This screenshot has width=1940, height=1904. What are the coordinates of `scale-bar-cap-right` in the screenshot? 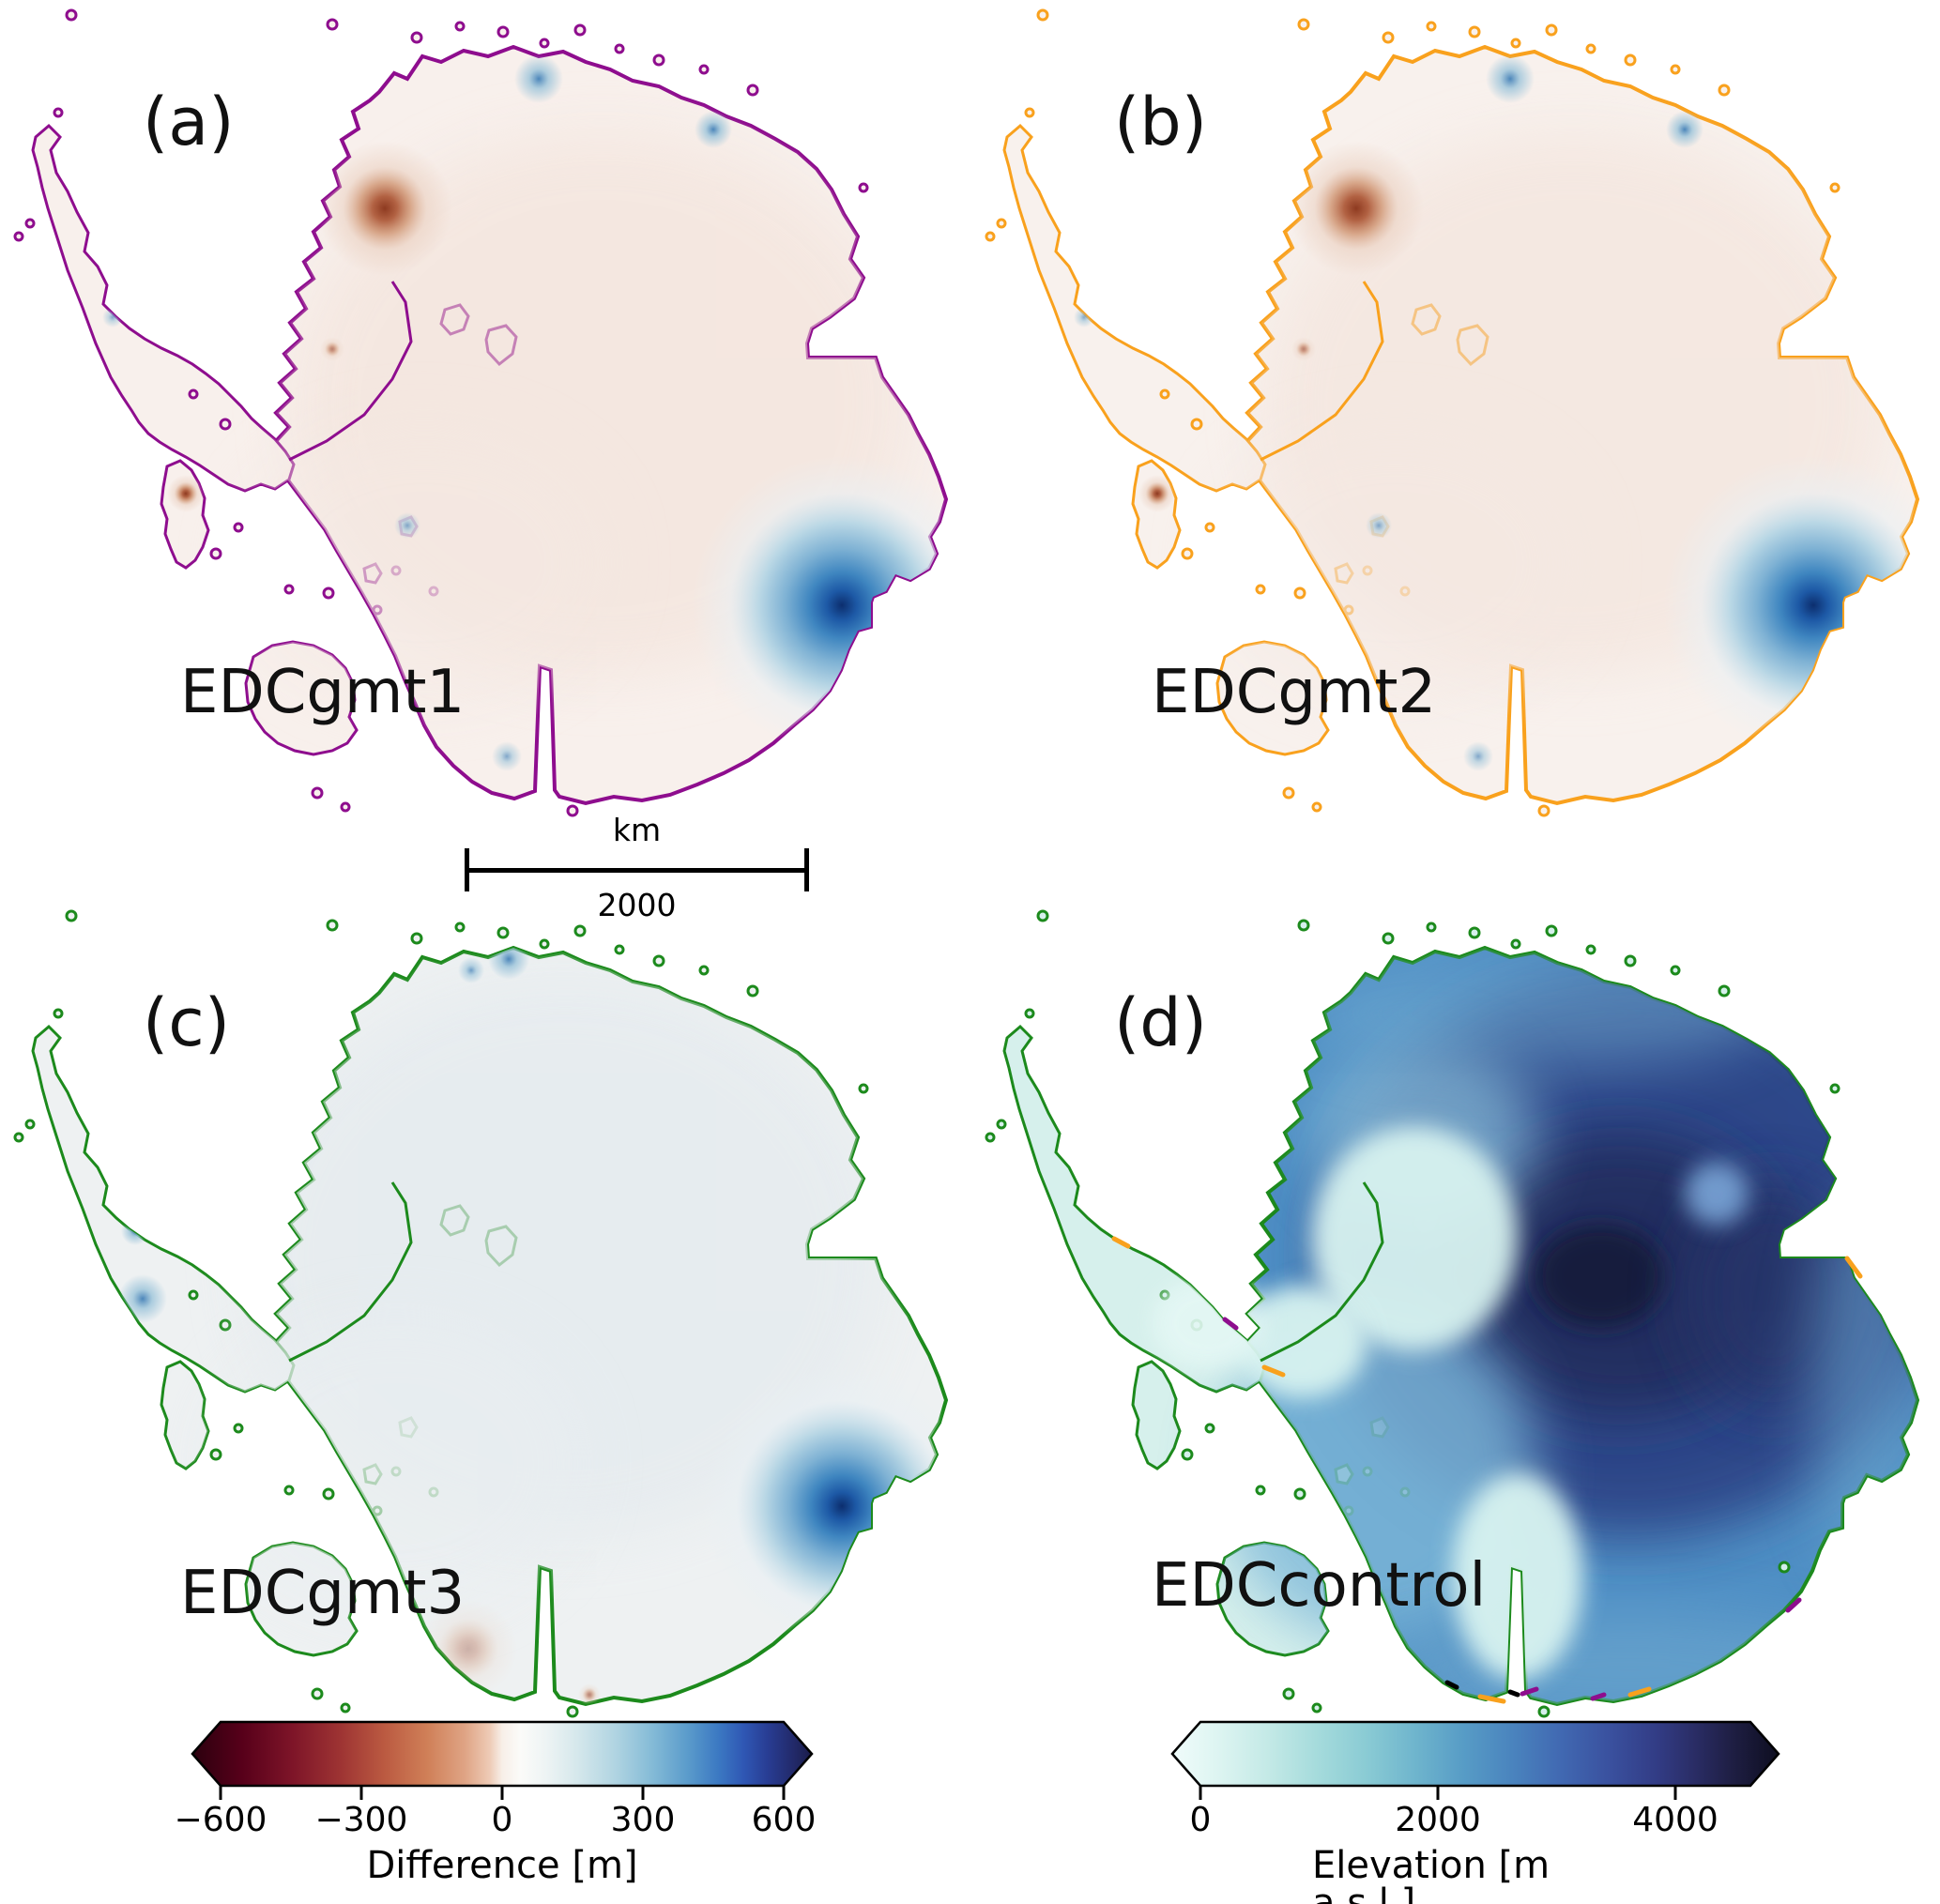 It's located at (806, 869).